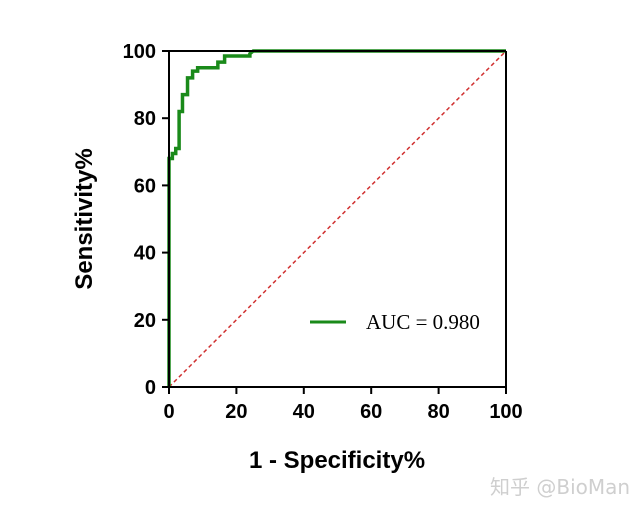 This screenshot has height=508, width=630. What do you see at coordinates (84, 218) in the screenshot?
I see `y-axis-label: Sensitivity%` at bounding box center [84, 218].